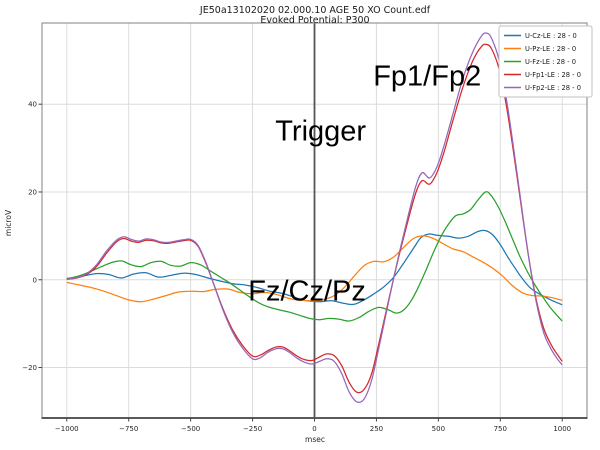 This screenshot has width=600, height=450. I want to click on legend-label-cz: U-Cz-LE : 28 - 0, so click(551, 36).